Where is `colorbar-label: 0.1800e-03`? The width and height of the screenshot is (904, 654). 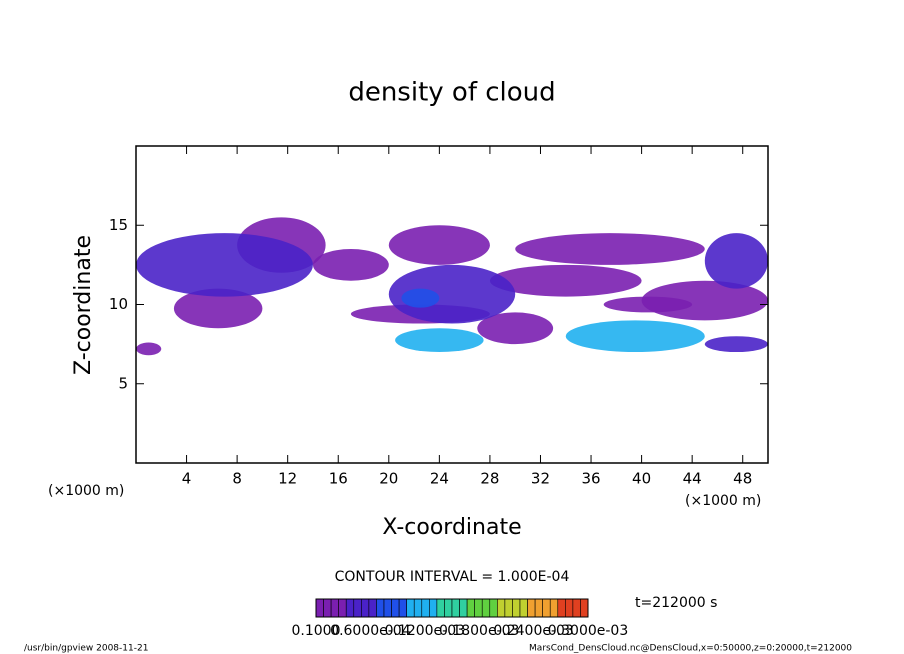
colorbar-label: 0.1800e-03 is located at coordinates (479, 631).